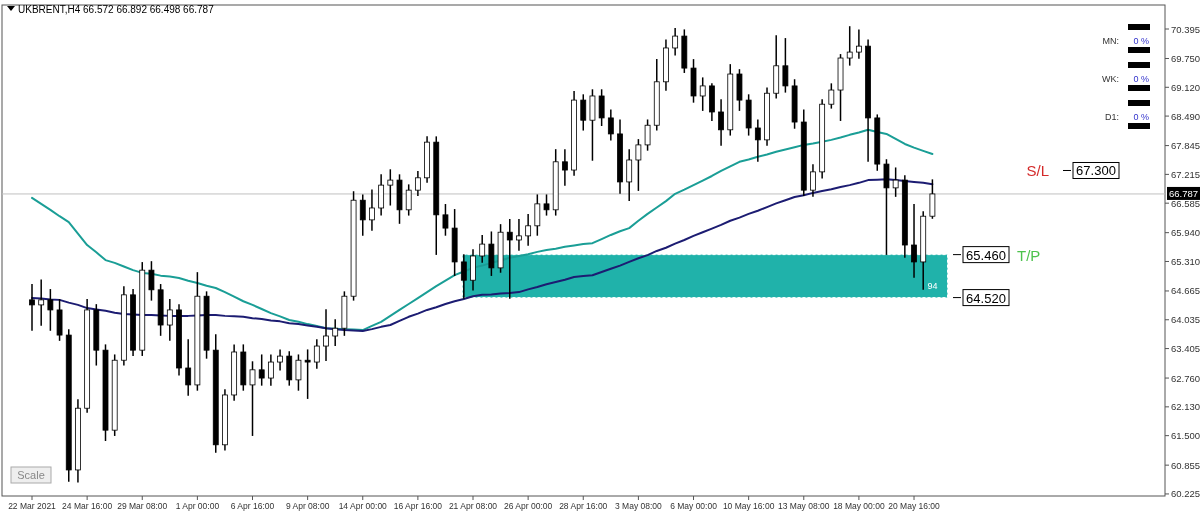 This screenshot has height=515, width=1200. What do you see at coordinates (1185, 261) in the screenshot?
I see `y-tick-label: 65.310` at bounding box center [1185, 261].